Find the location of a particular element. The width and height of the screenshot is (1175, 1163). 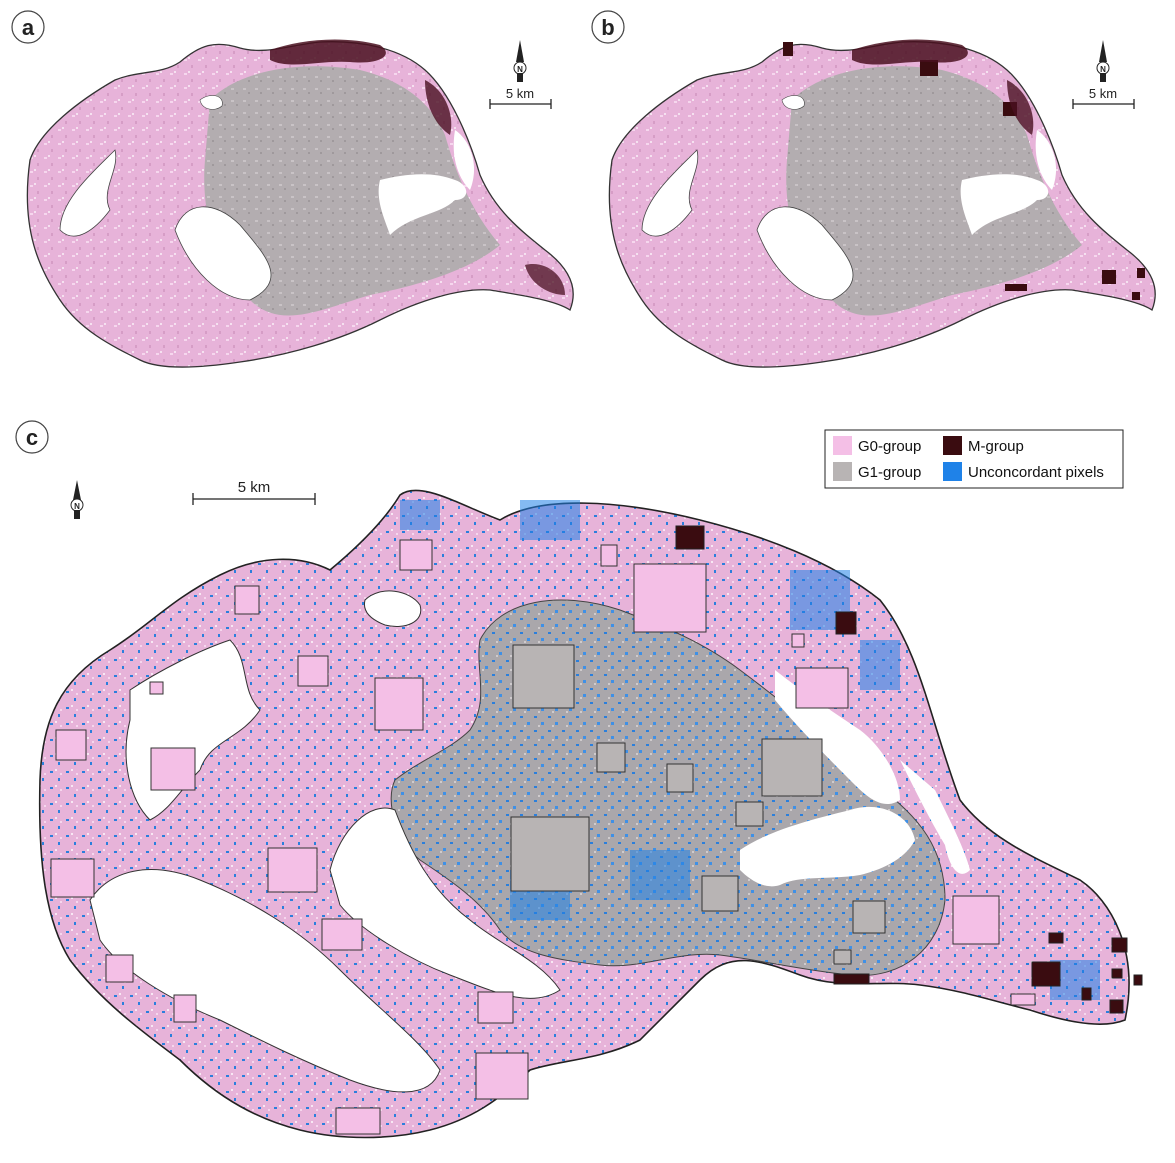

panel-c-river is located at coordinates (827, 846).